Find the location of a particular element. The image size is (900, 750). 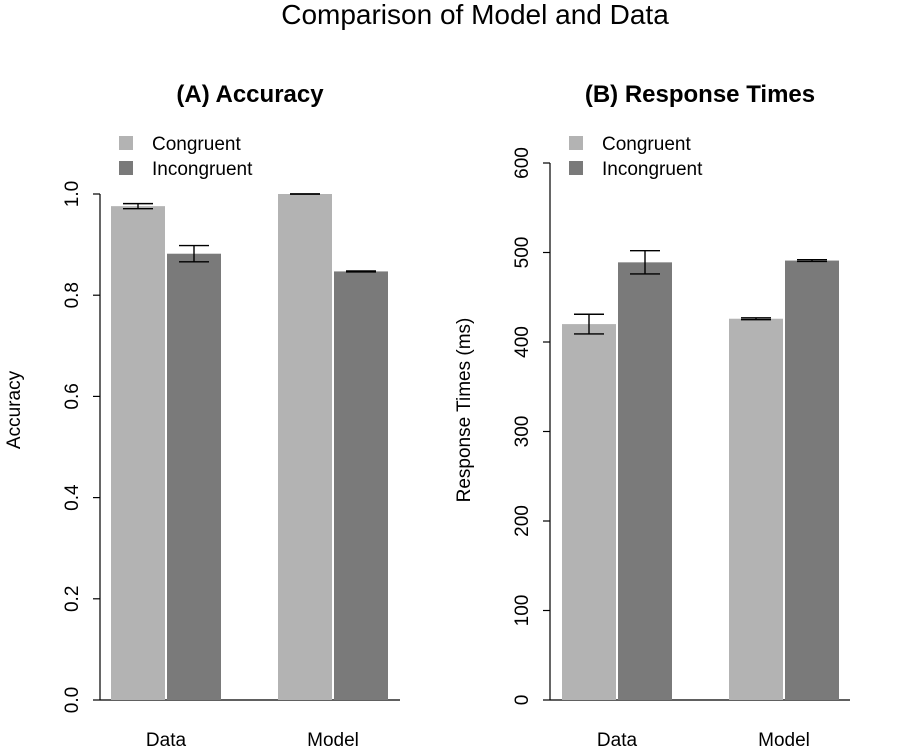

y-tick-label: 0.4 is located at coordinates (72, 497).